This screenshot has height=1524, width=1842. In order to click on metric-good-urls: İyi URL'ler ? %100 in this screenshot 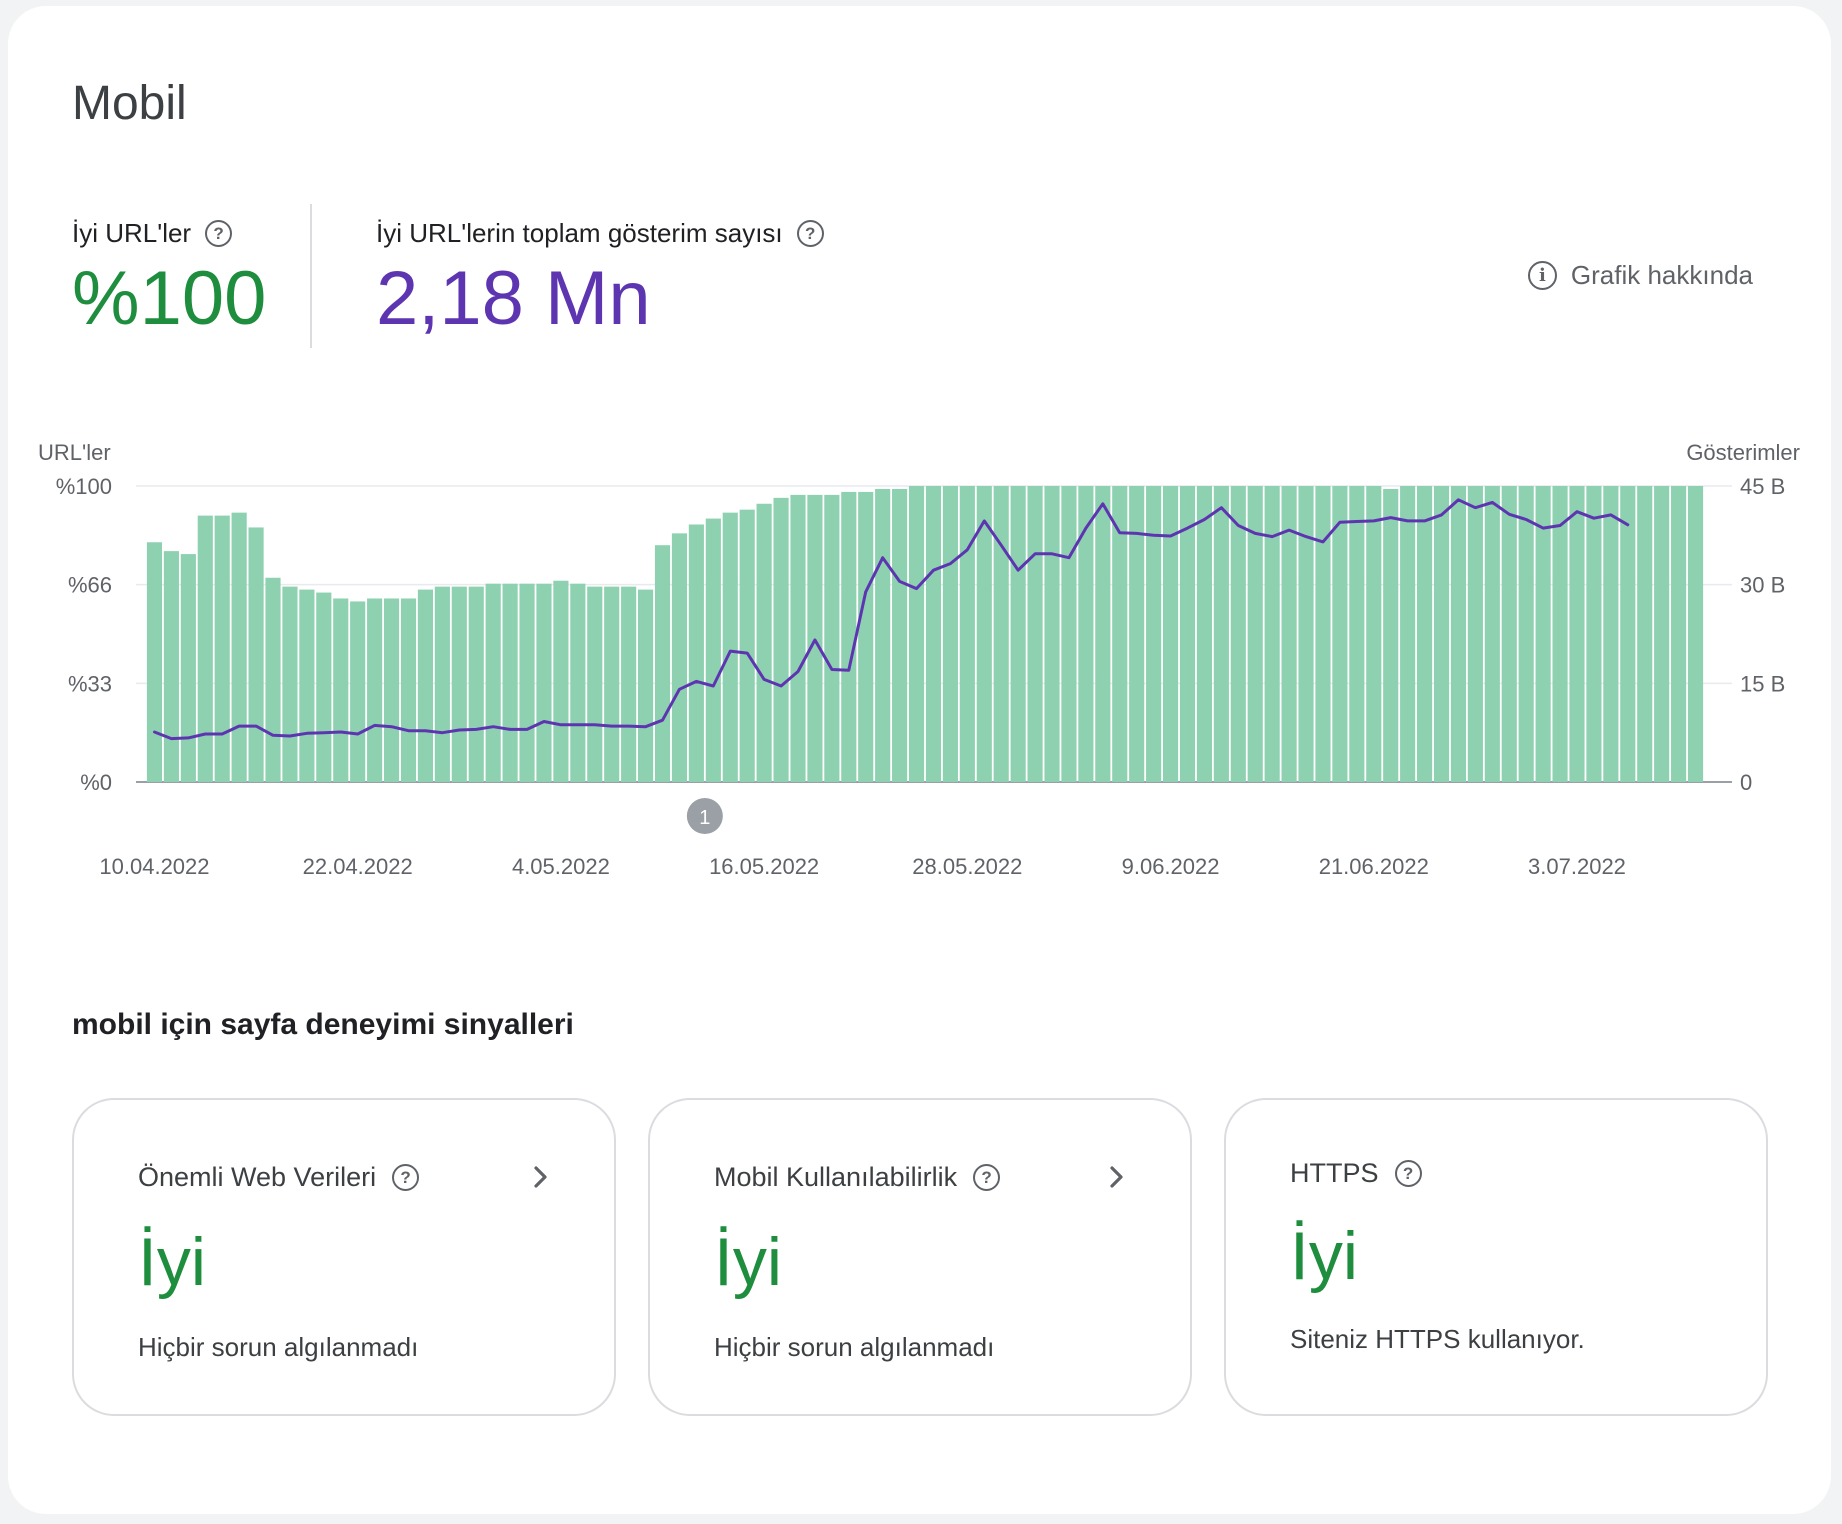, I will do `click(169, 277)`.